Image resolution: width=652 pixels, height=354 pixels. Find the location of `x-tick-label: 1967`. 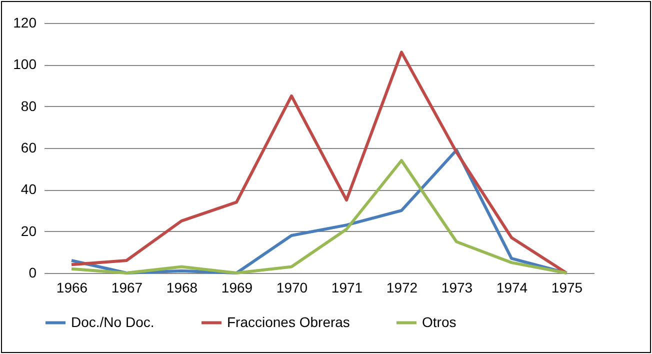

x-tick-label: 1967 is located at coordinates (127, 288).